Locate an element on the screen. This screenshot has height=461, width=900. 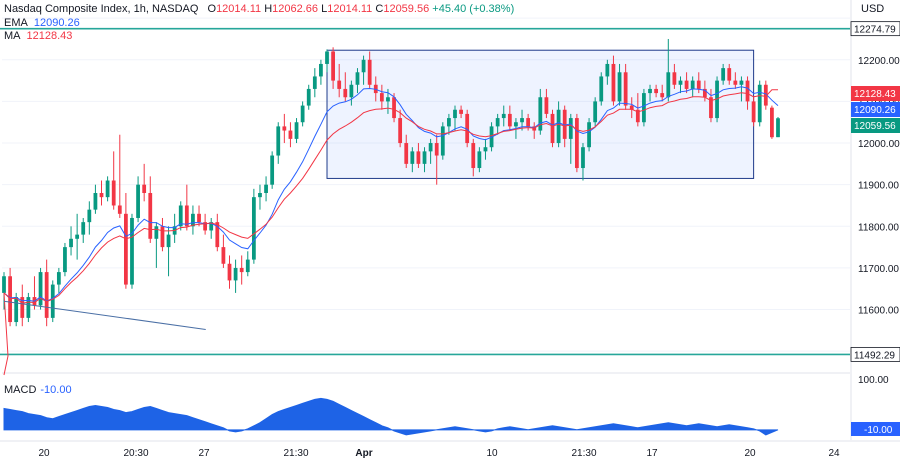
time-tick-label: 24 is located at coordinates (834, 453).